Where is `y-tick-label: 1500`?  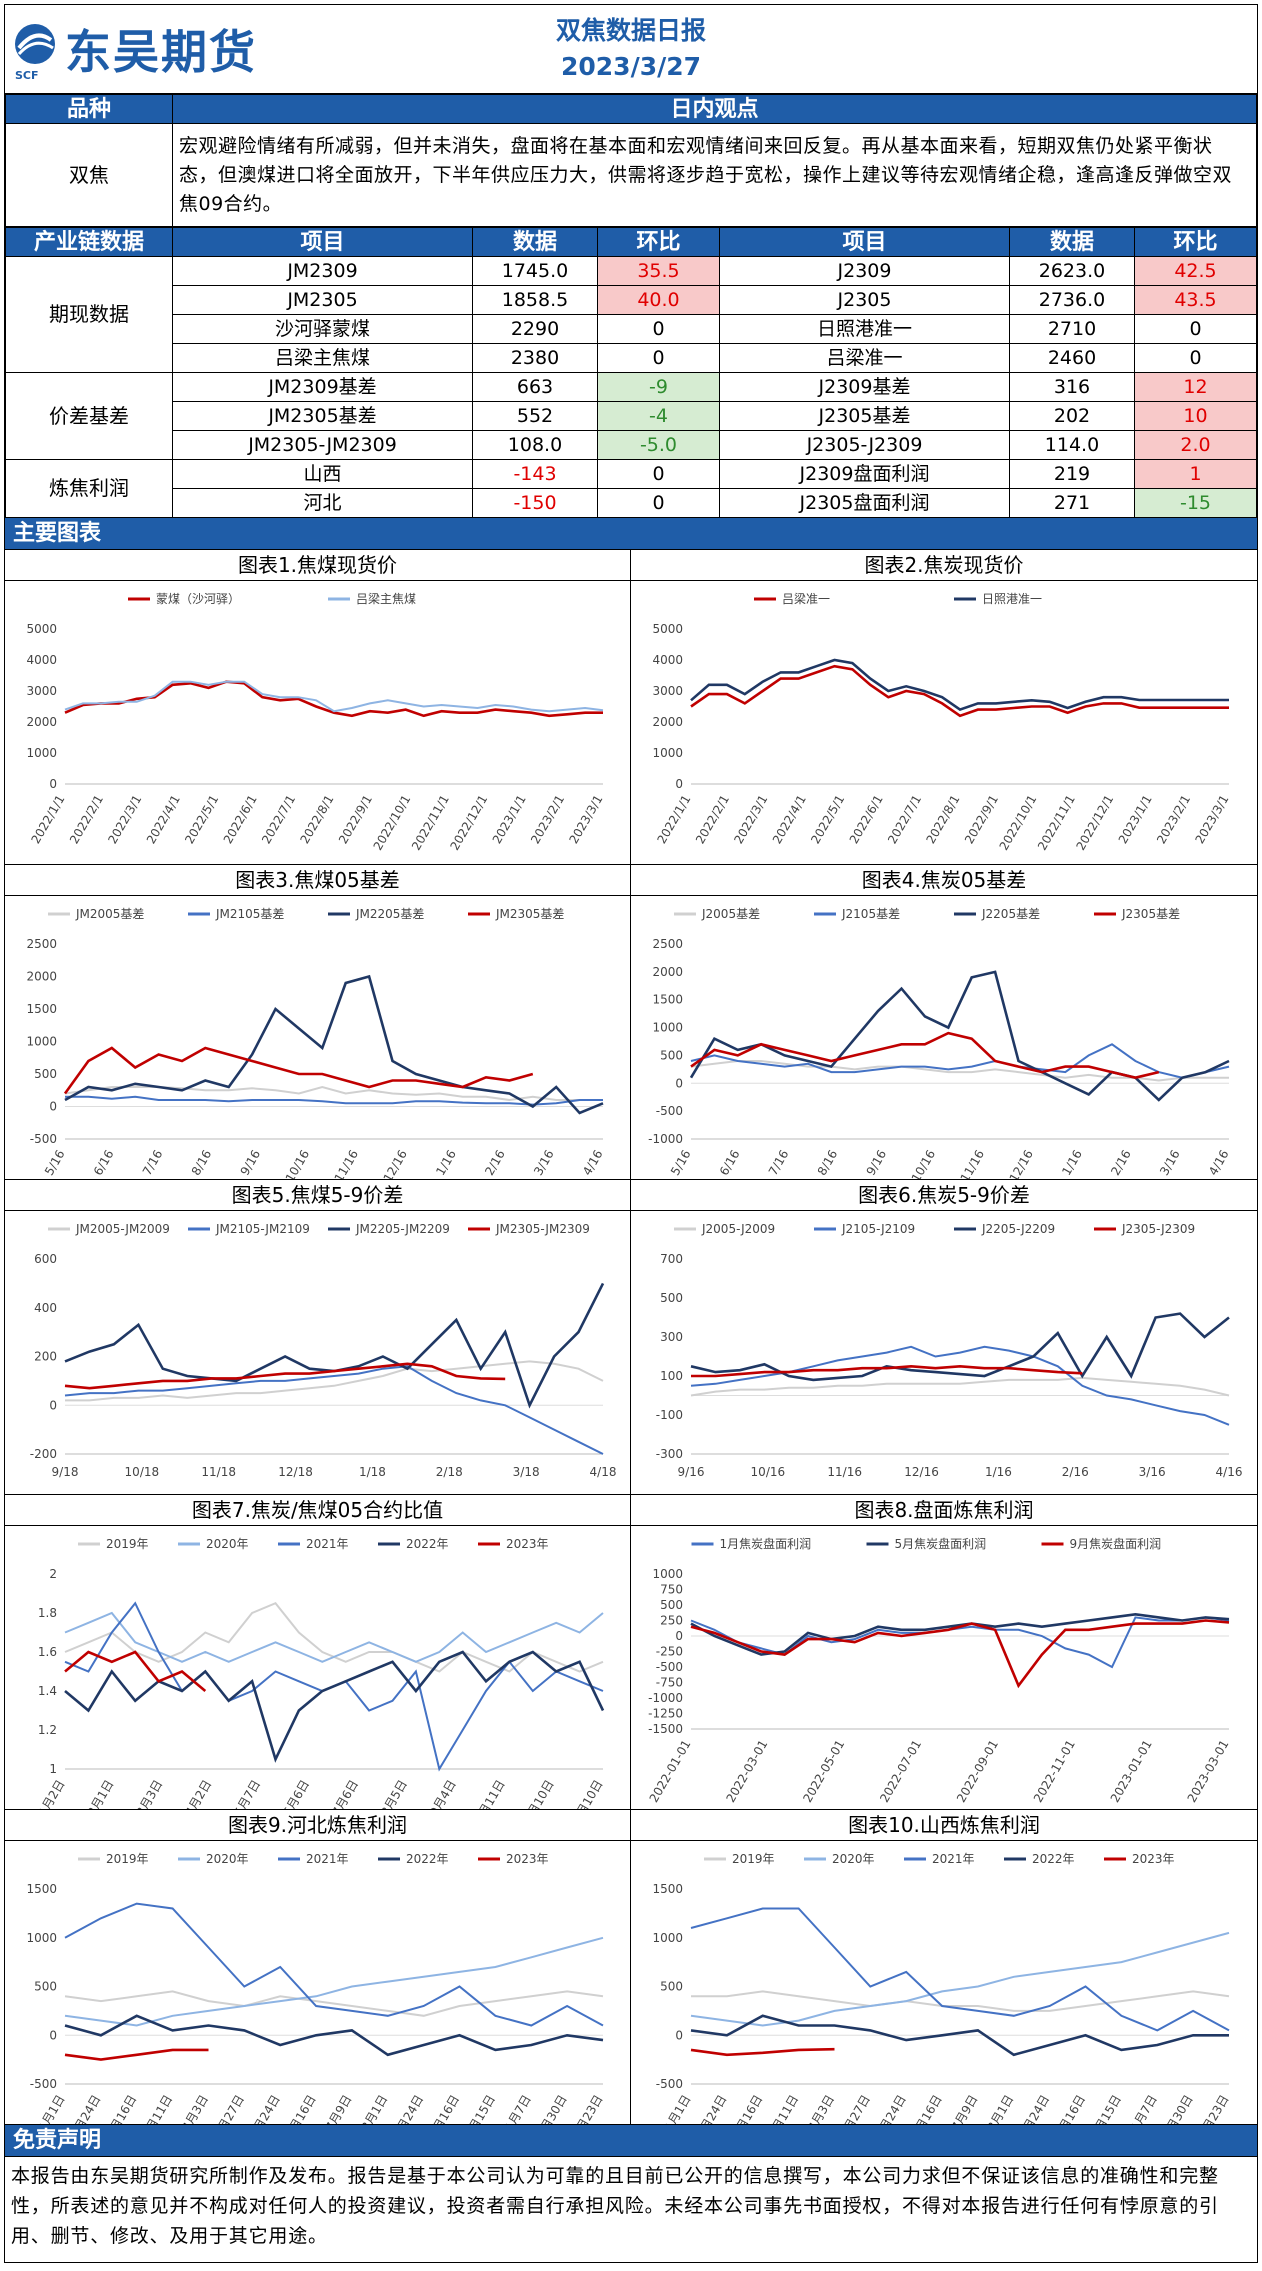
y-tick-label: 1500 is located at coordinates (41, 1889).